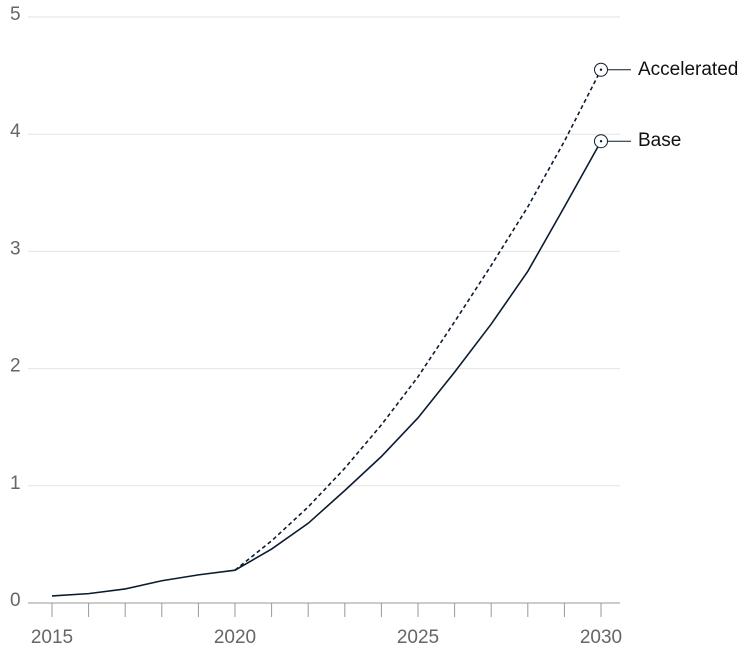 This screenshot has height=652, width=756. Describe the element at coordinates (601, 637) in the screenshot. I see `x-tick-label: 2030` at that location.